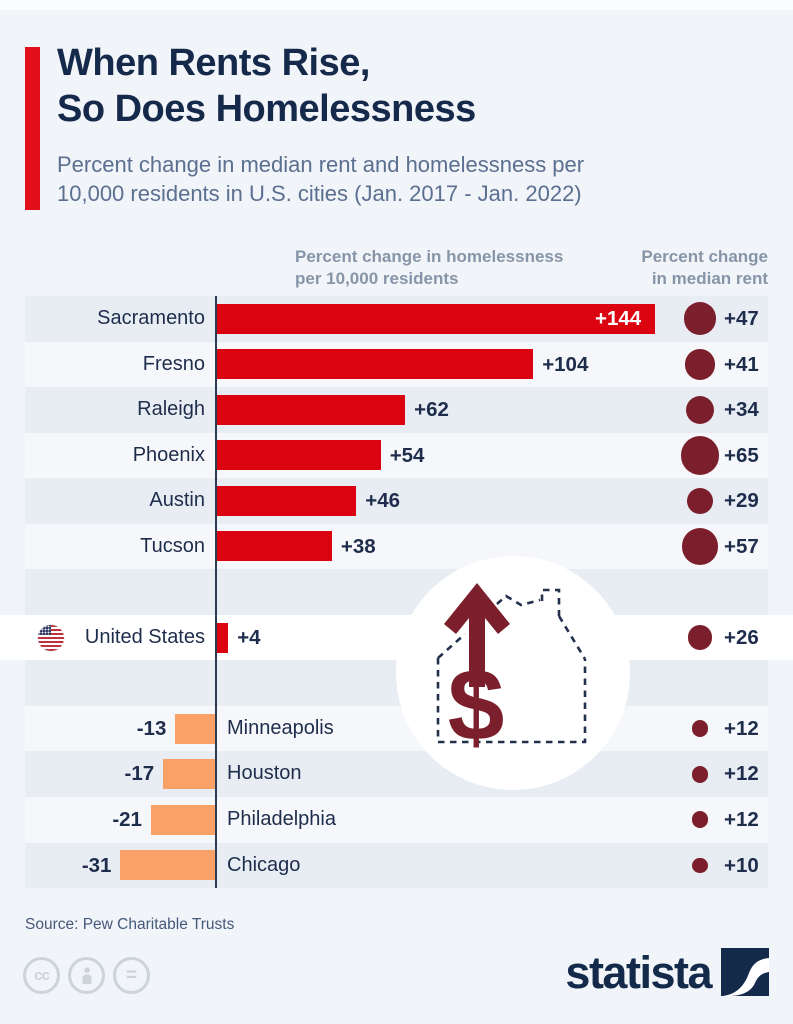  Describe the element at coordinates (396, 546) in the screenshot. I see `chart-row: Tucson +38 +57` at that location.